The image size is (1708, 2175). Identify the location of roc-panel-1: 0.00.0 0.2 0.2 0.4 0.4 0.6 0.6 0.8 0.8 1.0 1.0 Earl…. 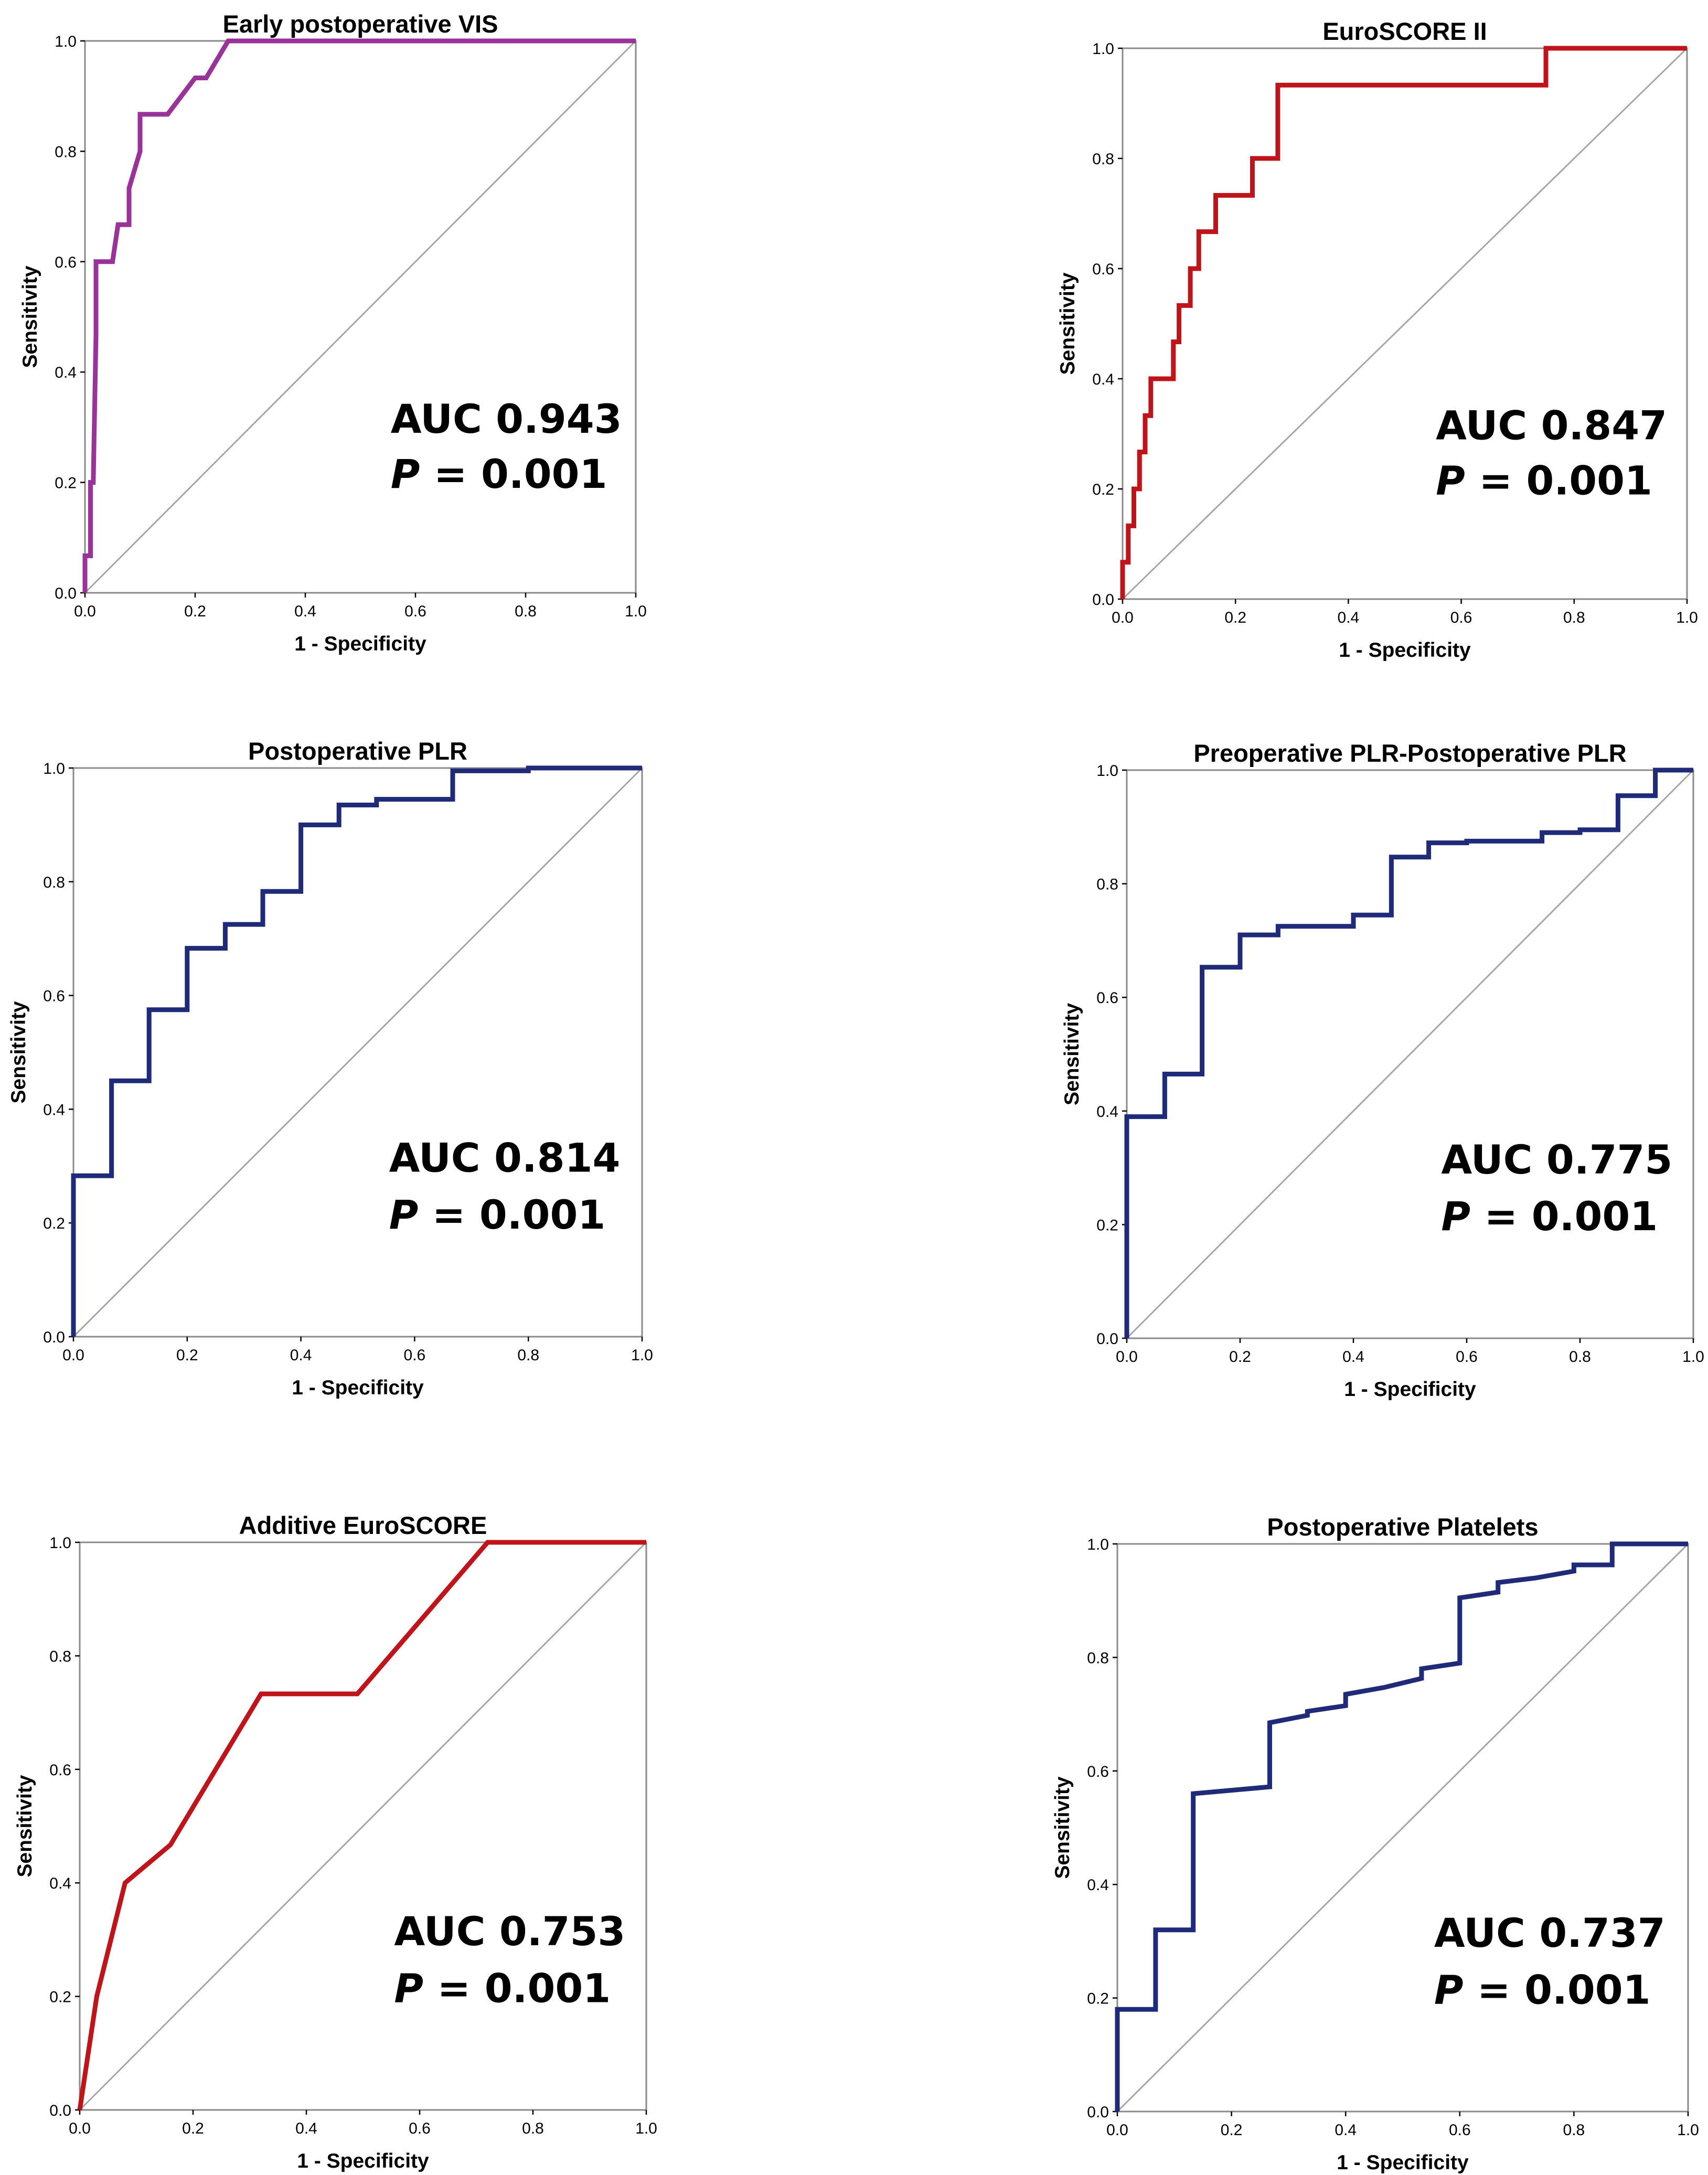
(333, 332).